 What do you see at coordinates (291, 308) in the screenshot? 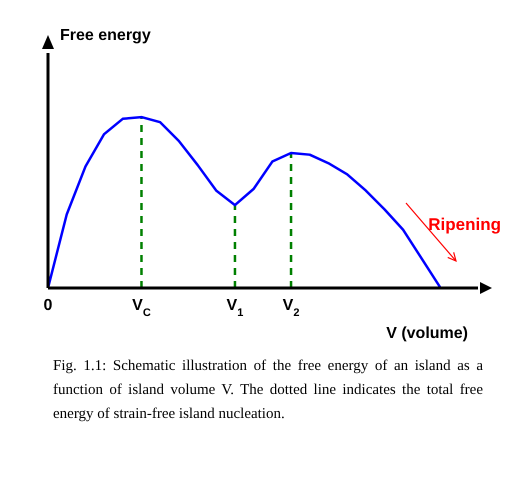
I see `x-tick-label: V$_{2}$` at bounding box center [291, 308].